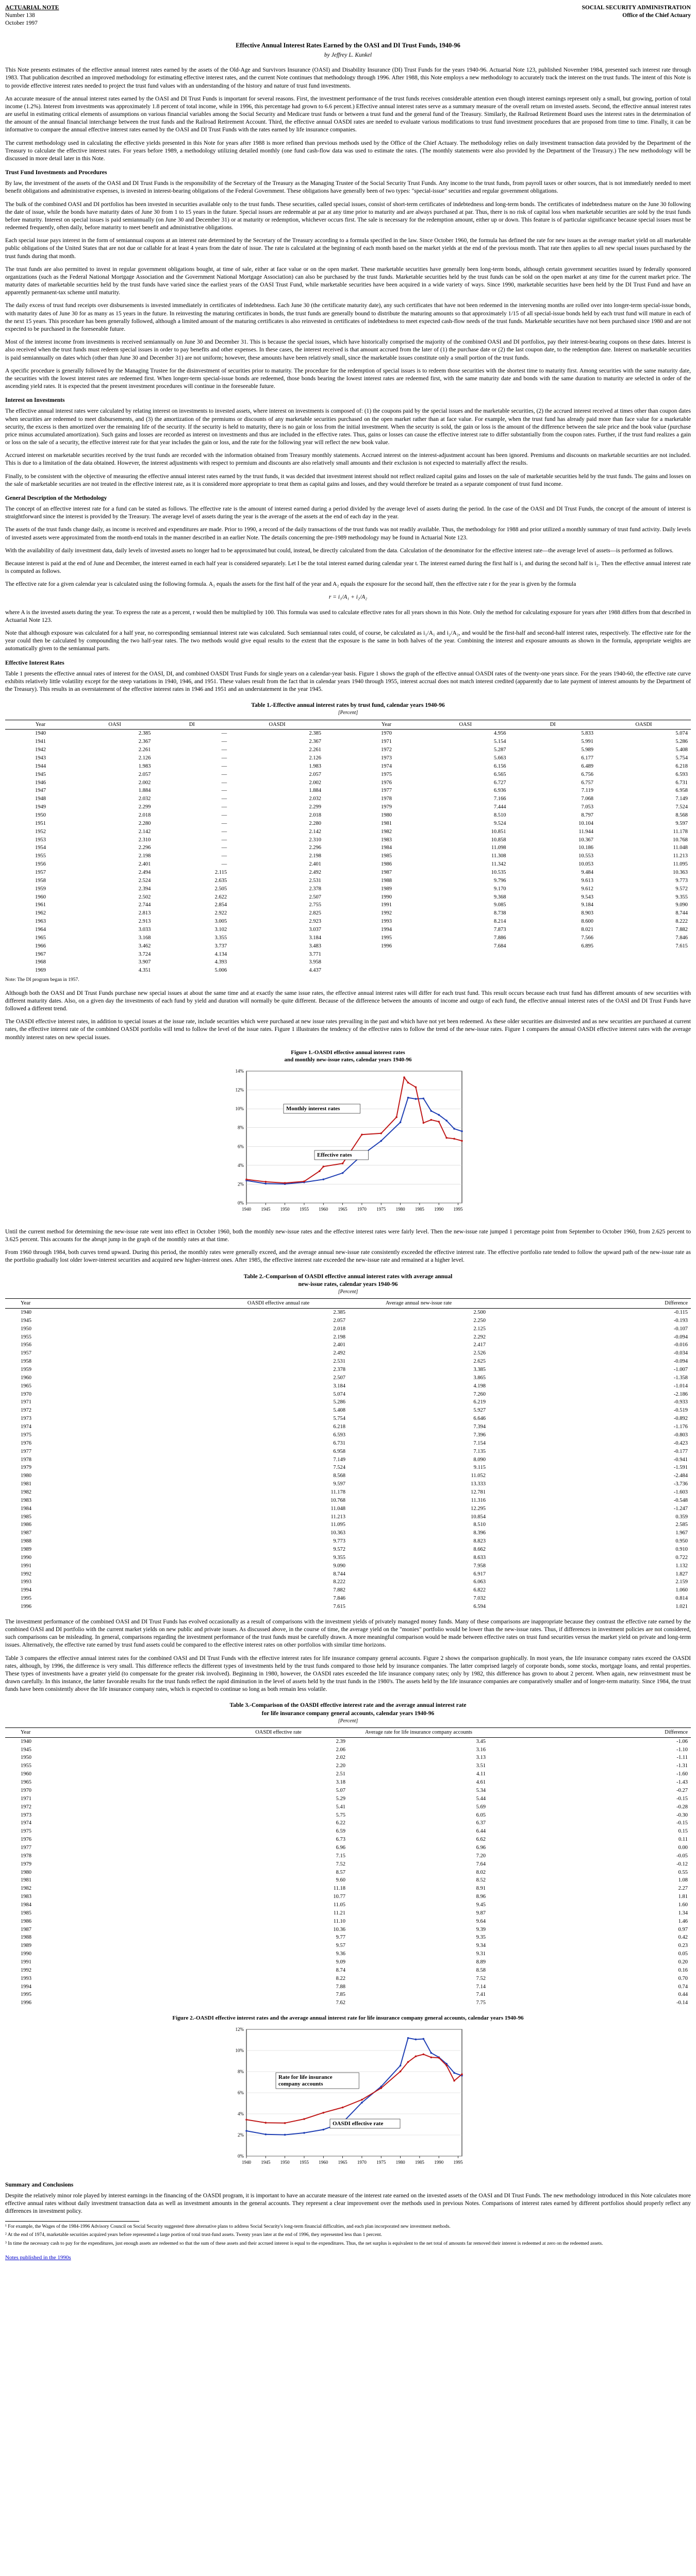 Image resolution: width=696 pixels, height=2576 pixels. What do you see at coordinates (683, 1938) in the screenshot?
I see `table-cell: 0.42` at bounding box center [683, 1938].